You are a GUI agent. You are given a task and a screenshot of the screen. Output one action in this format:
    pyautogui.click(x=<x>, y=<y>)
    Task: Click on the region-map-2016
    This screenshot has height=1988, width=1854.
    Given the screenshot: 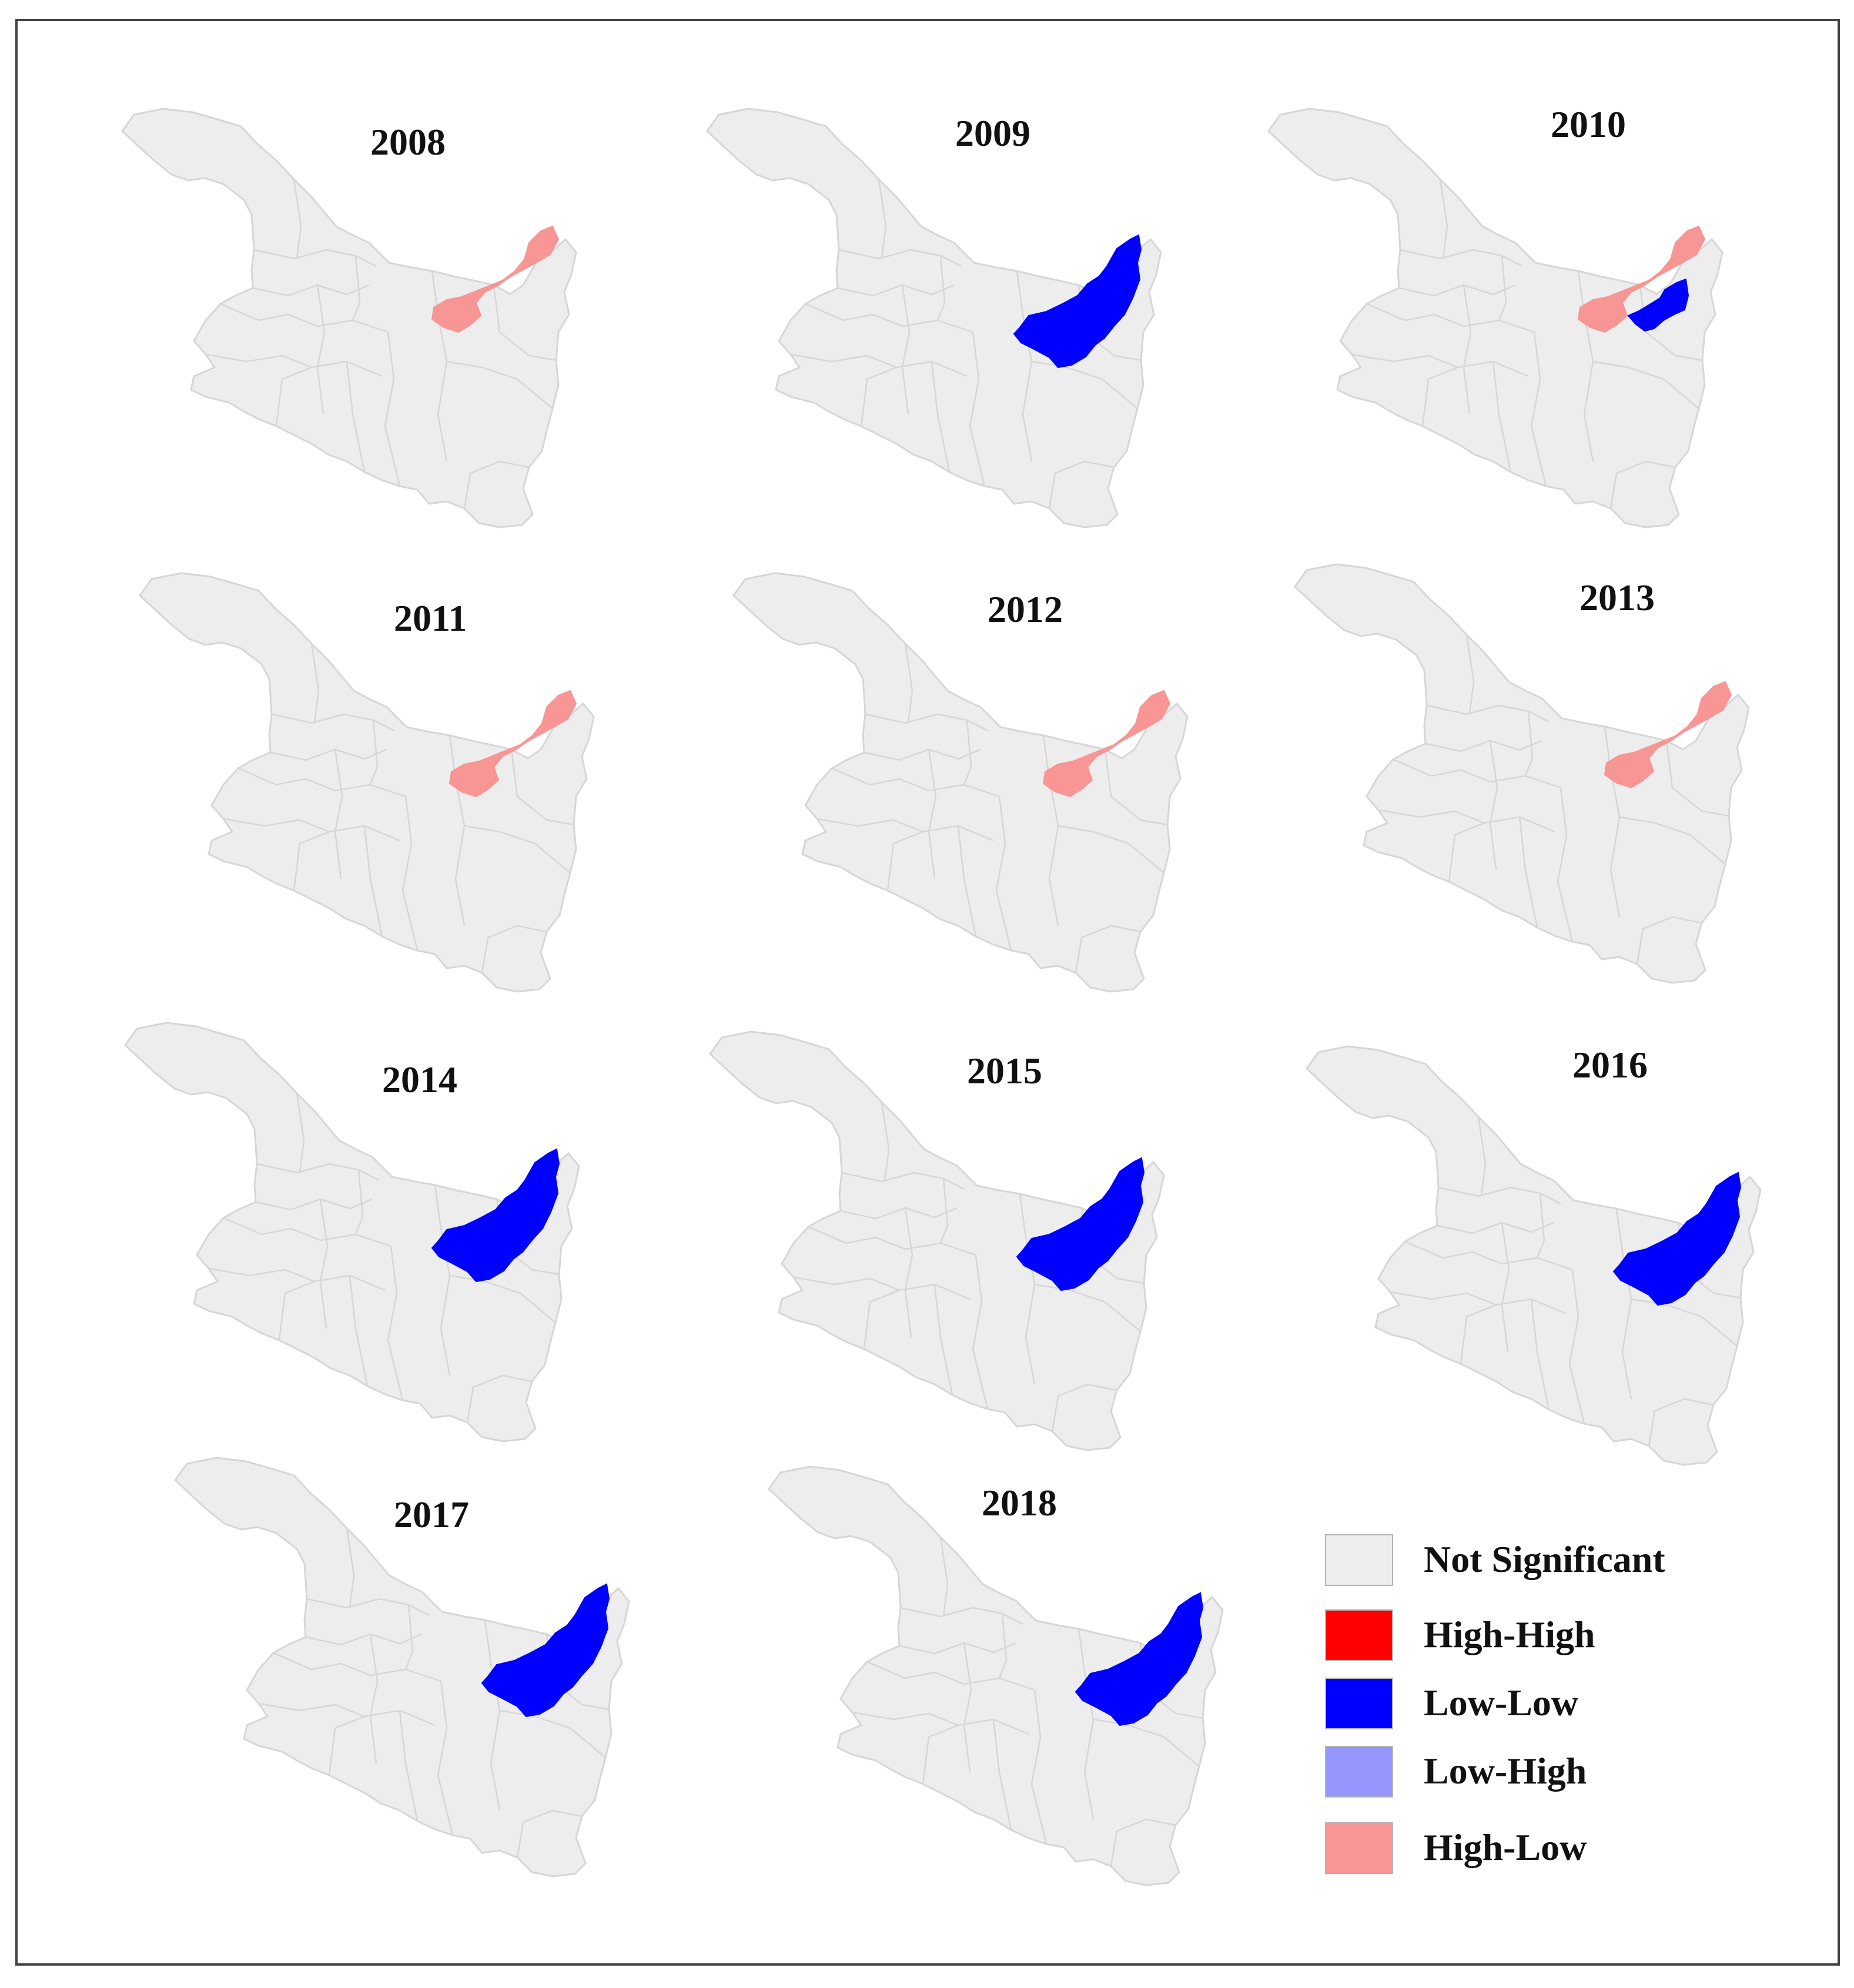 What is the action you would take?
    pyautogui.click(x=1534, y=1255)
    